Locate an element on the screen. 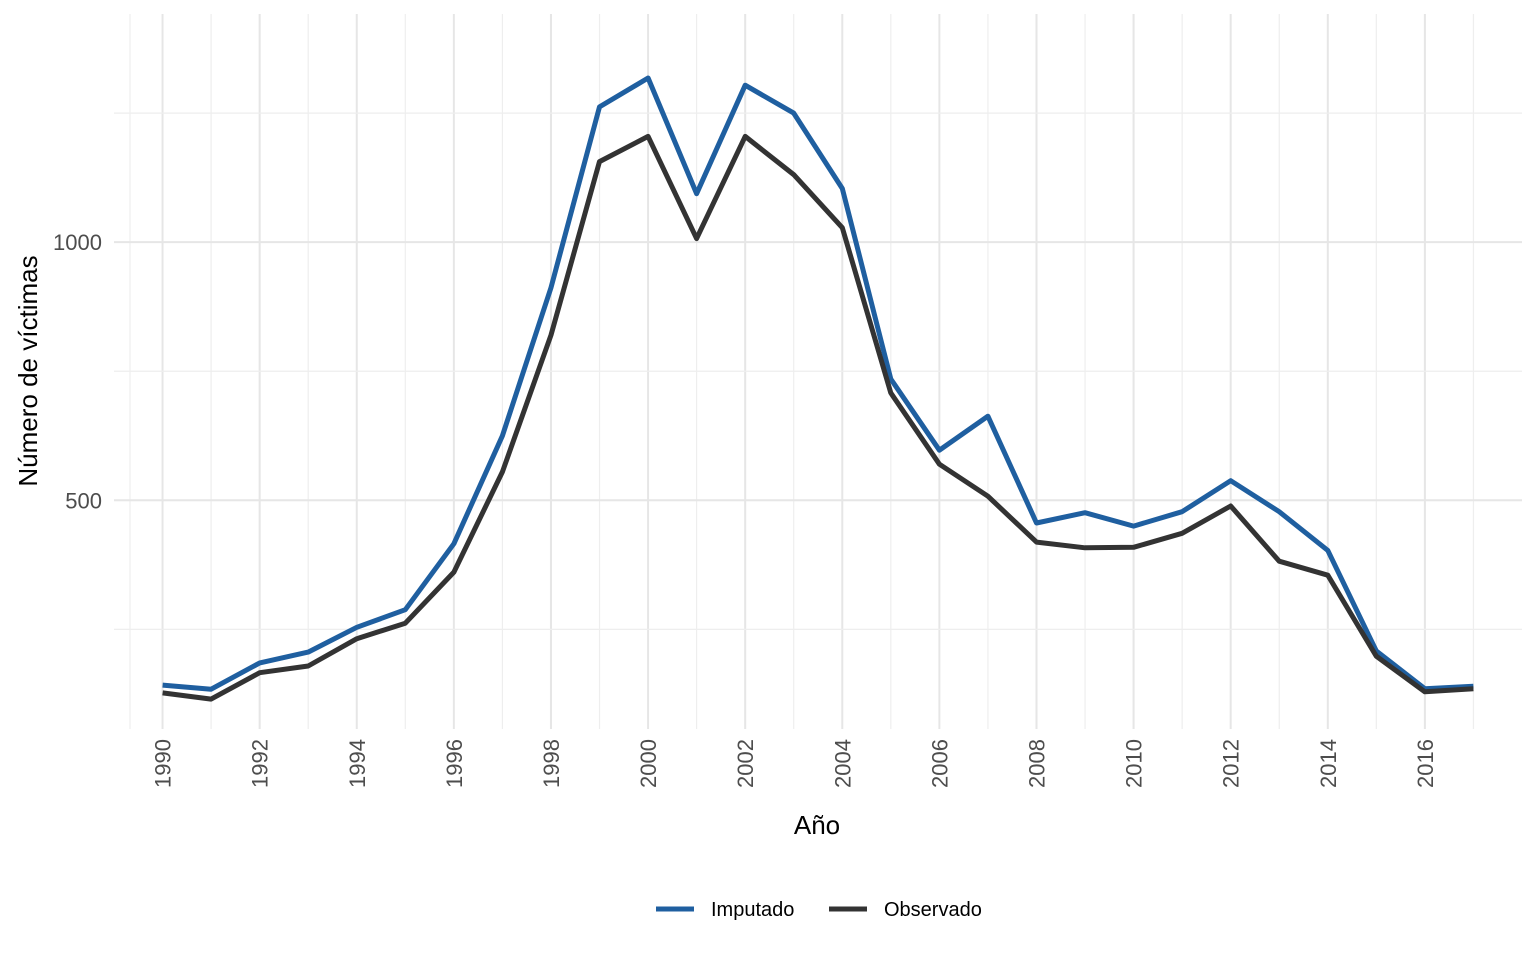 The width and height of the screenshot is (1536, 960). x-tick-label: 1994 is located at coordinates (357, 763).